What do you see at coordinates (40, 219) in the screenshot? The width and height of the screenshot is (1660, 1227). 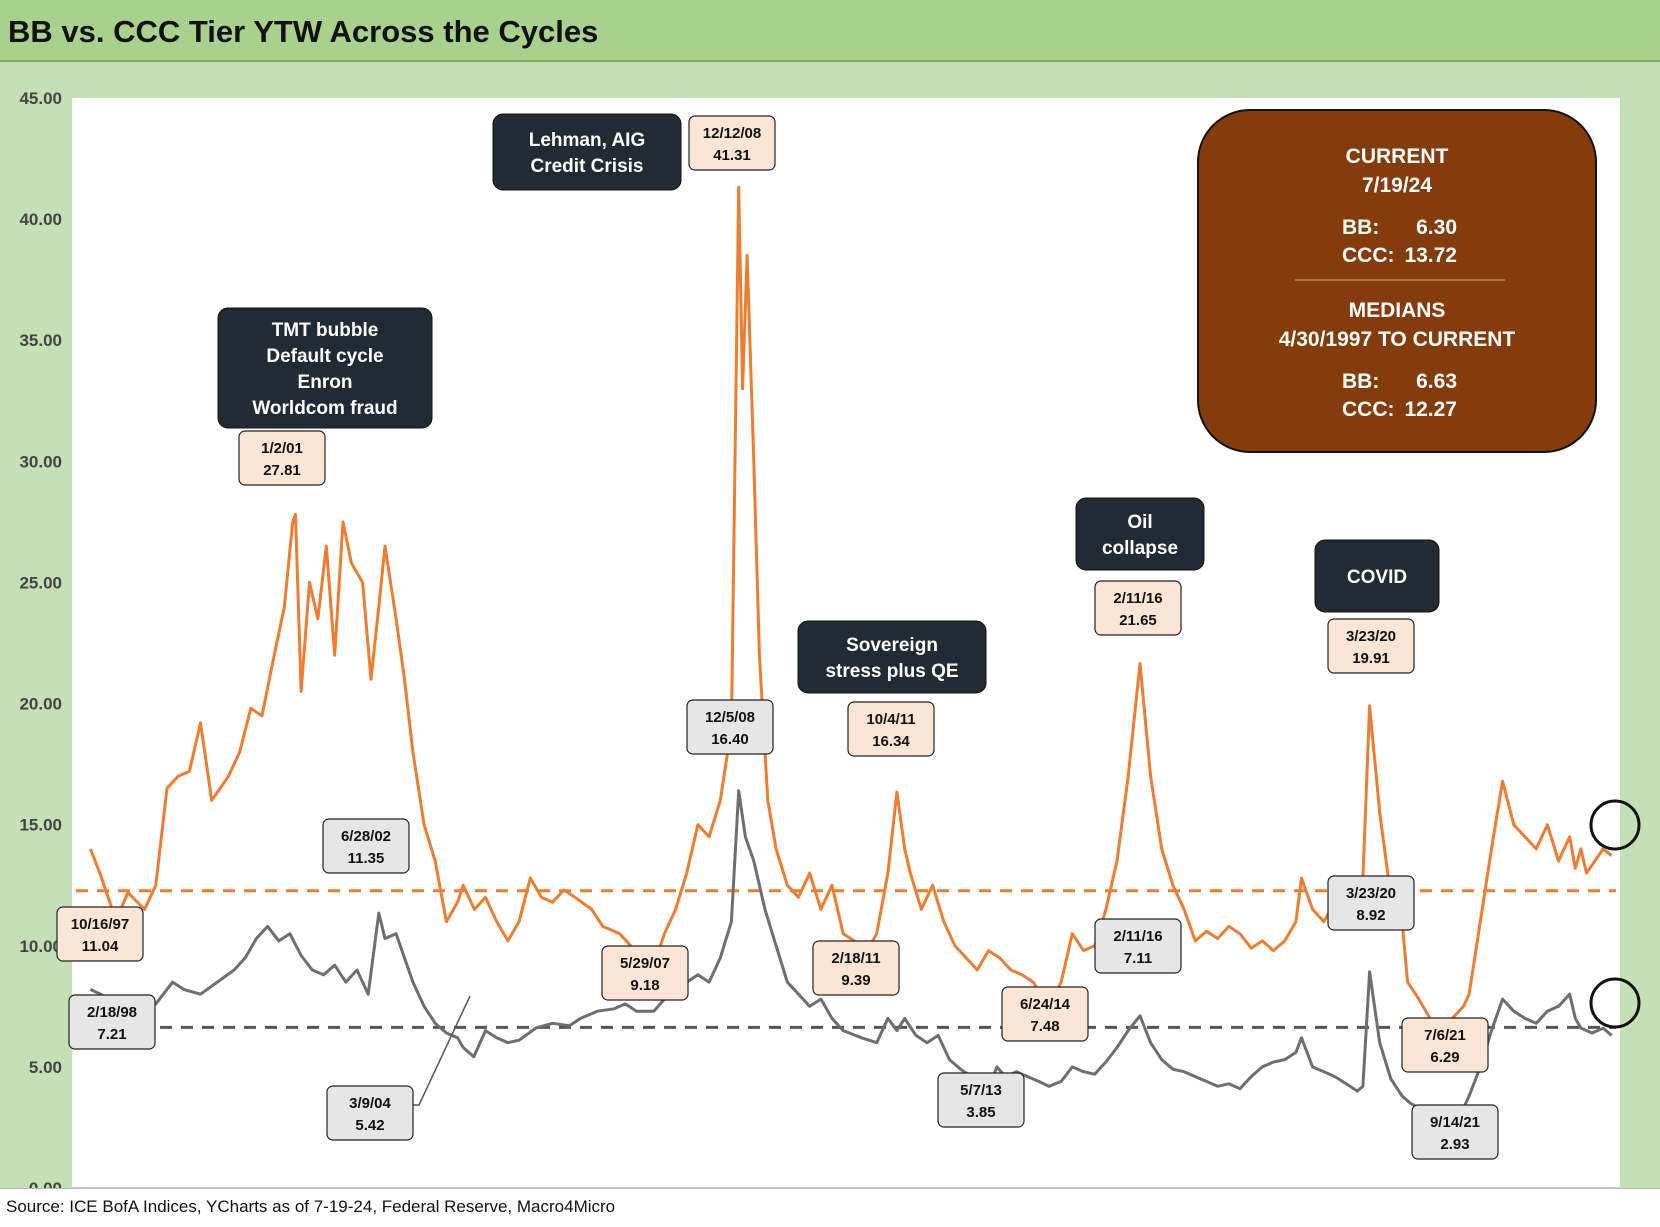 I see `y-tick-label: 40.00` at bounding box center [40, 219].